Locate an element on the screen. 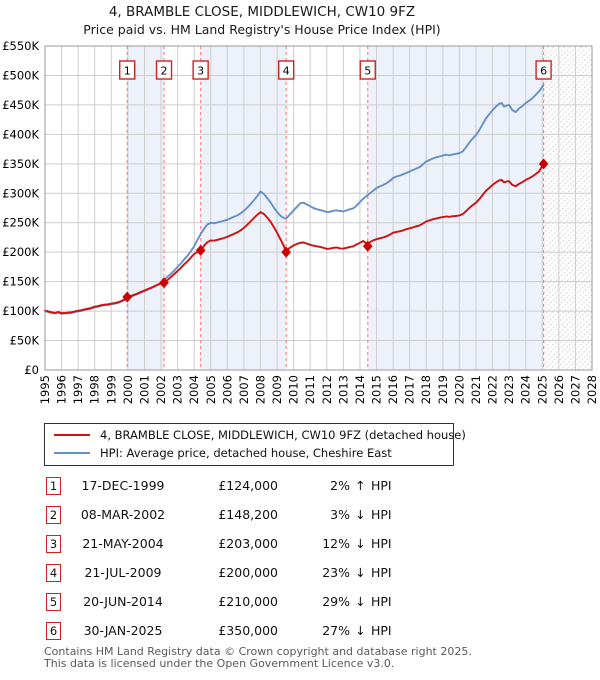 The width and height of the screenshot is (600, 680). transaction-row: 1 17-DEC-1999 £124,000 2% ↑ HPI is located at coordinates (246, 490).